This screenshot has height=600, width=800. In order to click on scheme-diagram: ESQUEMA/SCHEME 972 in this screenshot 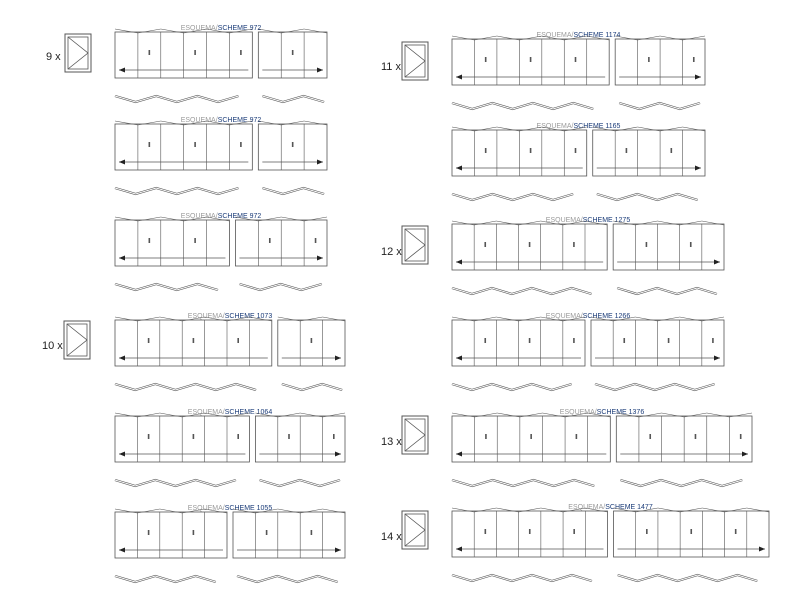, I will do `click(221, 66)`.